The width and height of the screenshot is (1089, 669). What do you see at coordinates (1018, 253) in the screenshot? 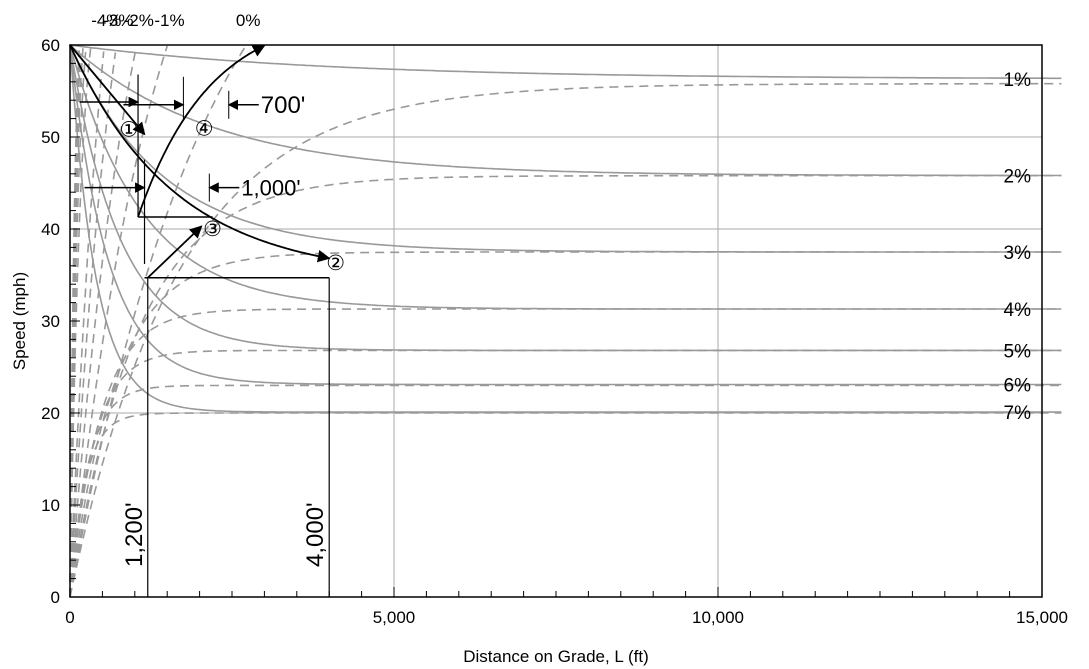
I see `grade-label: 3%` at bounding box center [1018, 253].